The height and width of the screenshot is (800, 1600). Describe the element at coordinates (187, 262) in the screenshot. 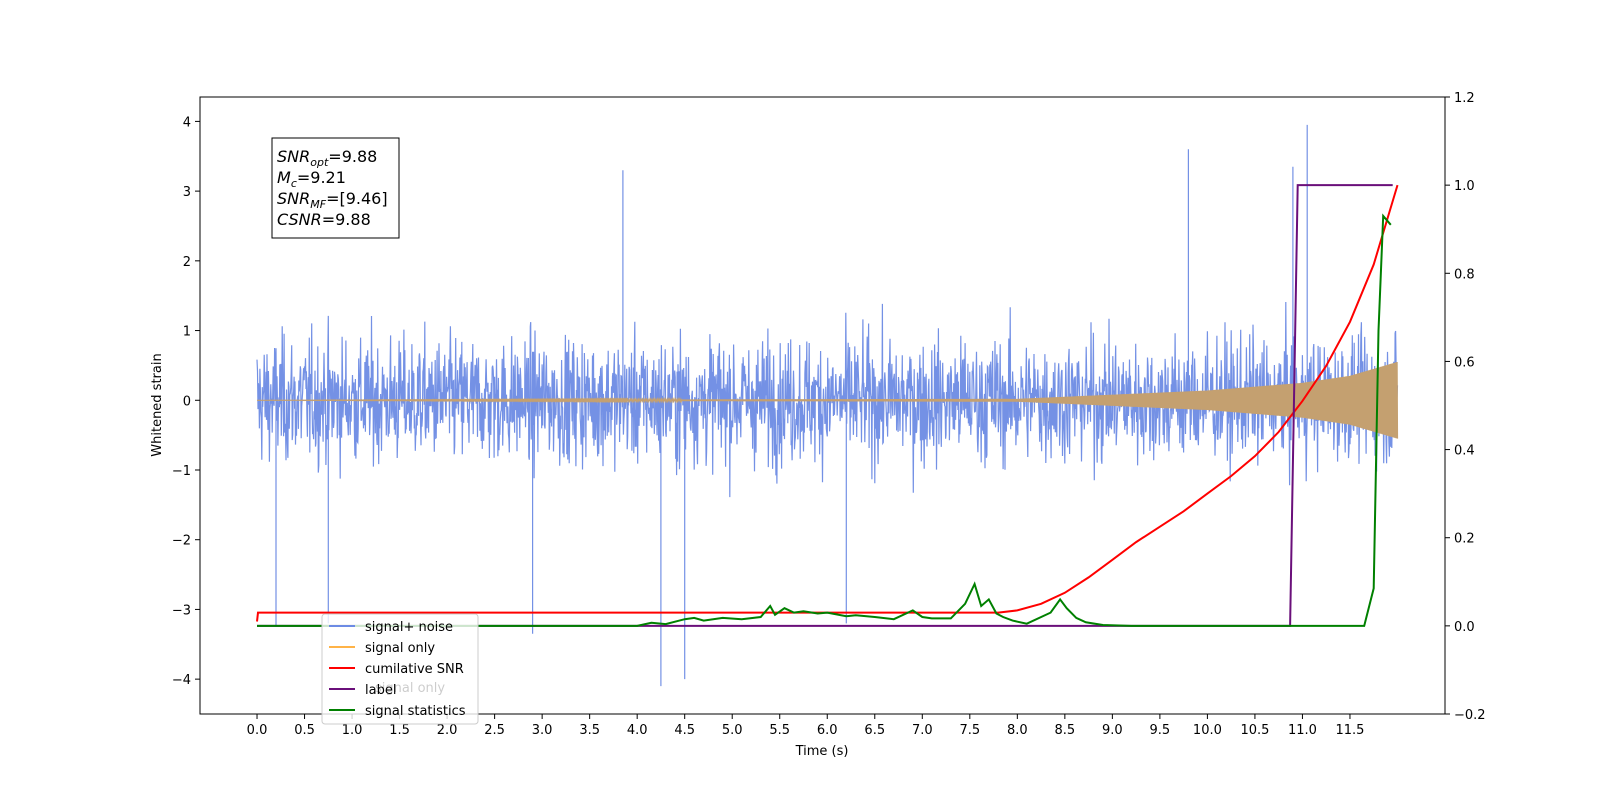

I see `y-tick-label: 2` at that location.